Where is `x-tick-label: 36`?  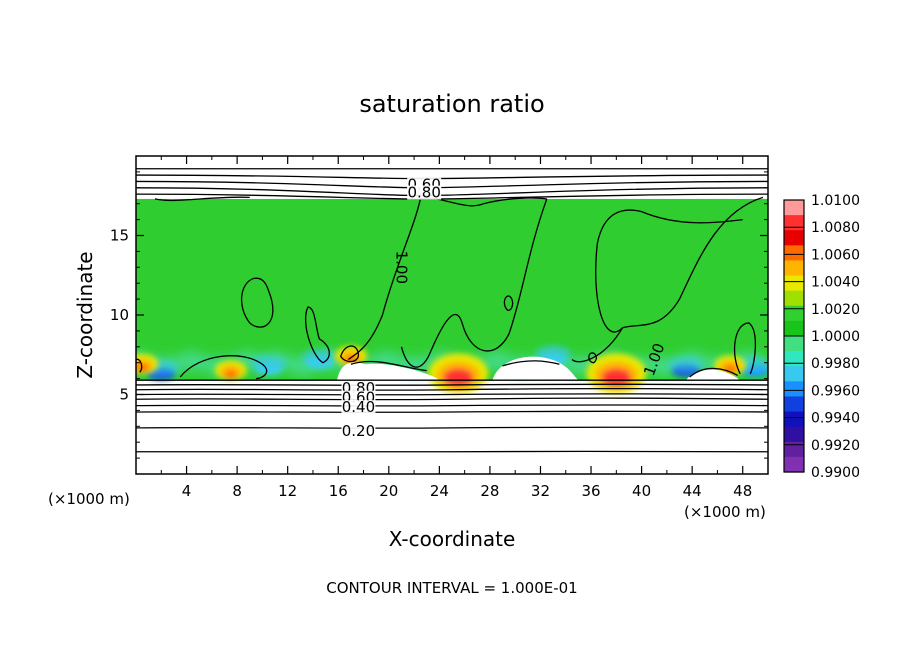 x-tick-label: 36 is located at coordinates (590, 491).